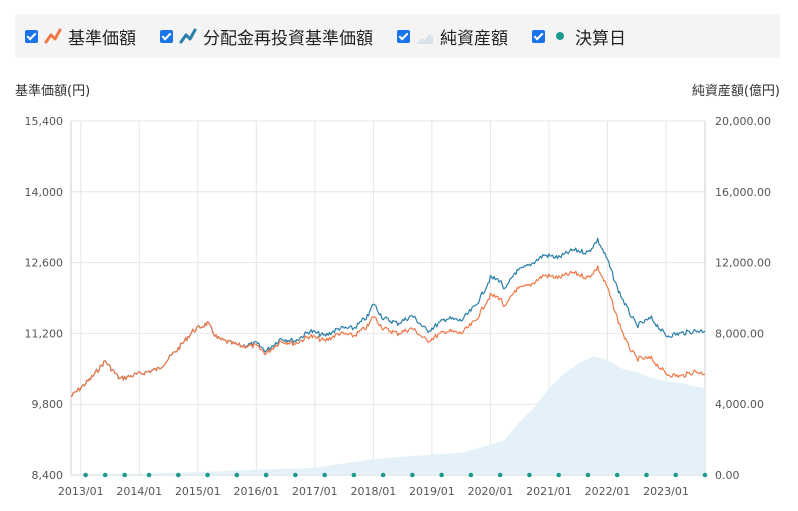  Describe the element at coordinates (44, 333) in the screenshot. I see `y-left-tick-label: 11,200` at that location.